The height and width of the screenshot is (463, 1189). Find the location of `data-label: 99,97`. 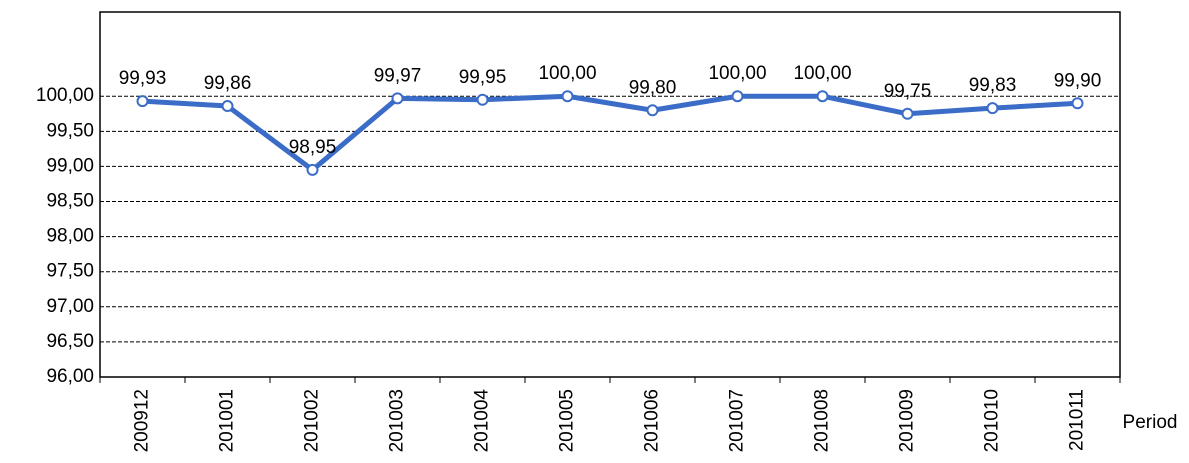

data-label: 99,97 is located at coordinates (398, 75).